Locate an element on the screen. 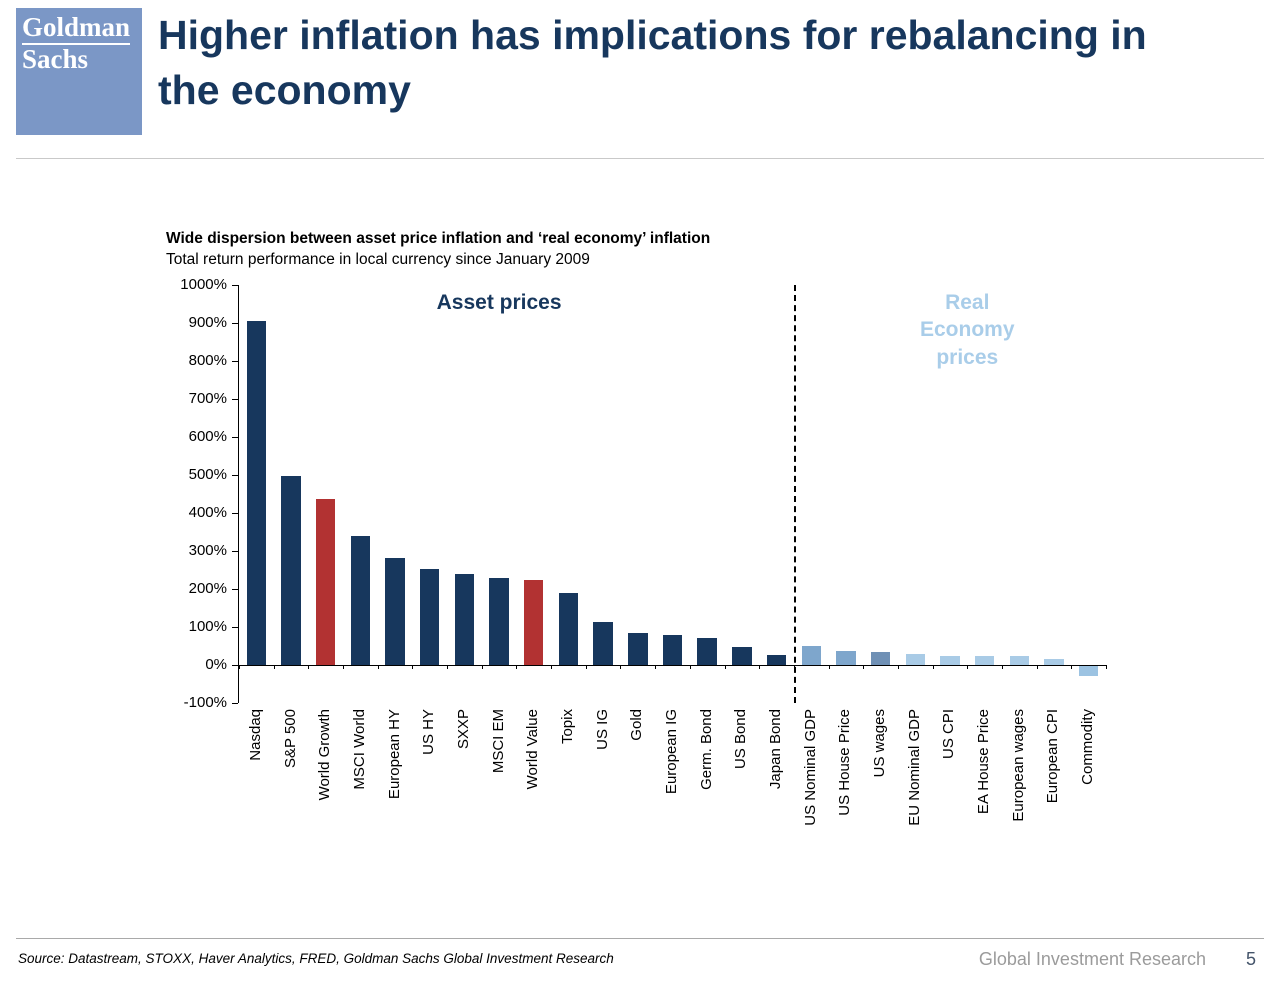 The height and width of the screenshot is (984, 1280). footer-brand: Global Investment Research is located at coordinates (1092, 959).